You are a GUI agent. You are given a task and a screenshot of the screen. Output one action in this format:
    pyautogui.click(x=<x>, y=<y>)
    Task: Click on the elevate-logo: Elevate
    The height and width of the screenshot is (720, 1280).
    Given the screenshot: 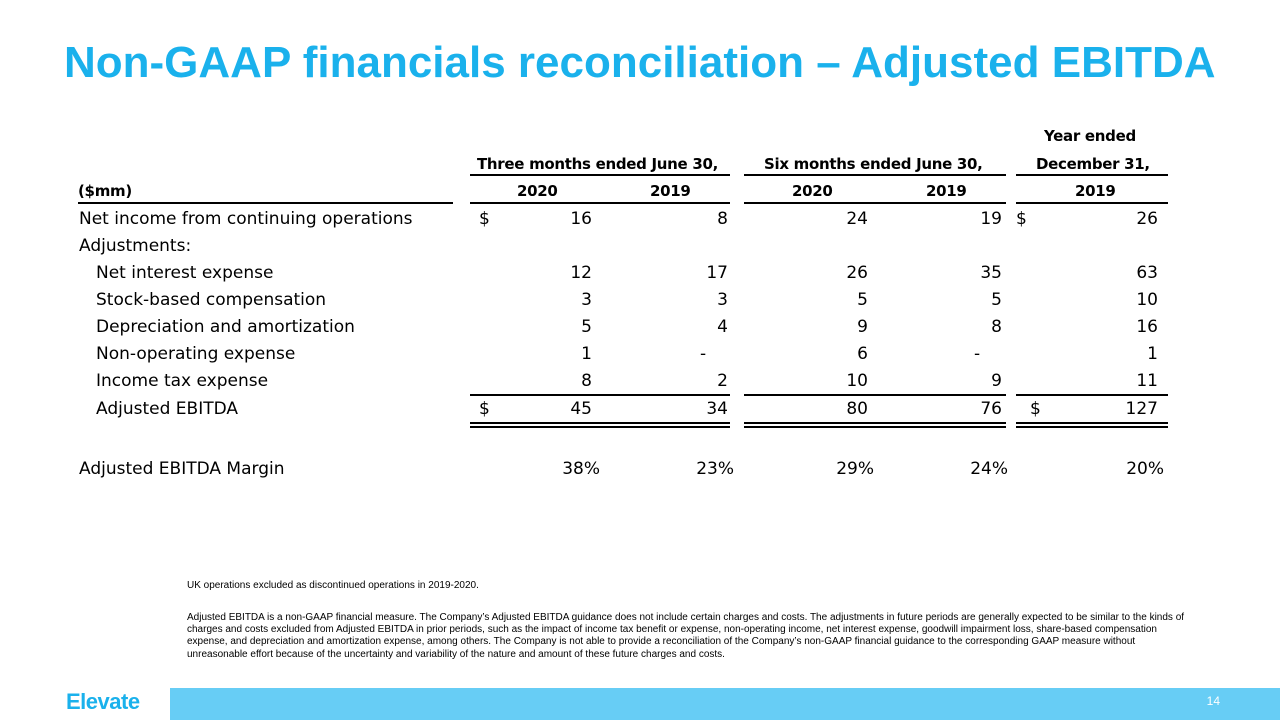 What is the action you would take?
    pyautogui.click(x=103, y=701)
    